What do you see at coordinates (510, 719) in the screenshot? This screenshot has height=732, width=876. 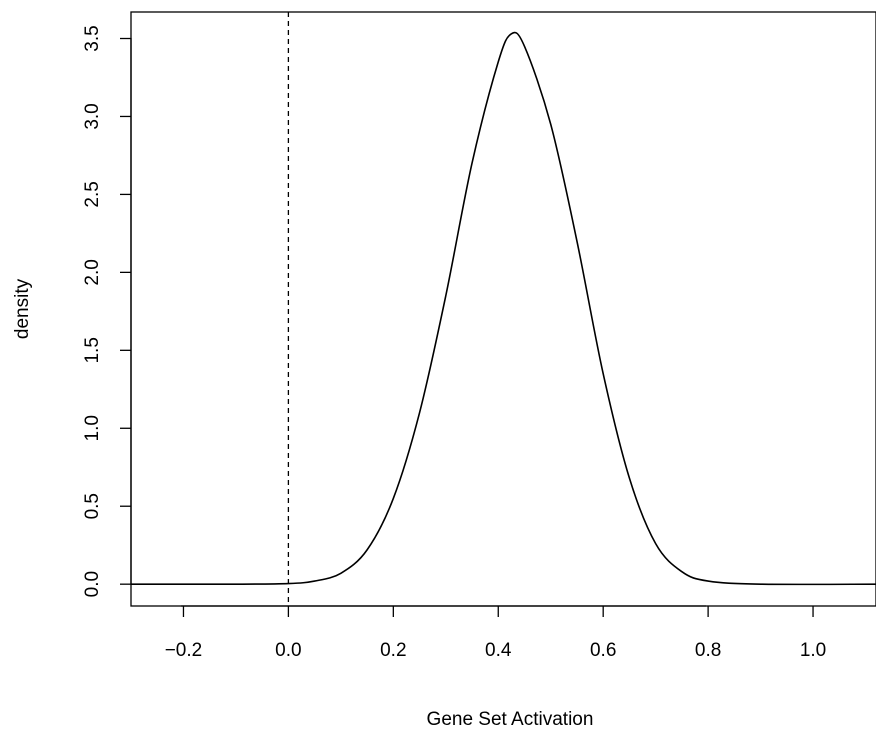 I see `x-axis-title: Gene Set Activation` at bounding box center [510, 719].